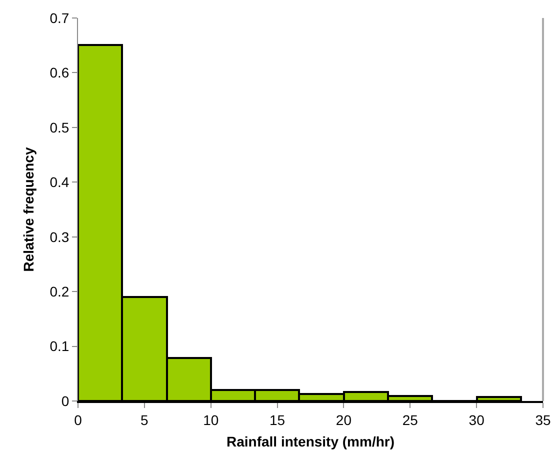 The width and height of the screenshot is (553, 466). What do you see at coordinates (60, 72) in the screenshot?
I see `y-tick-label: 0.6` at bounding box center [60, 72].